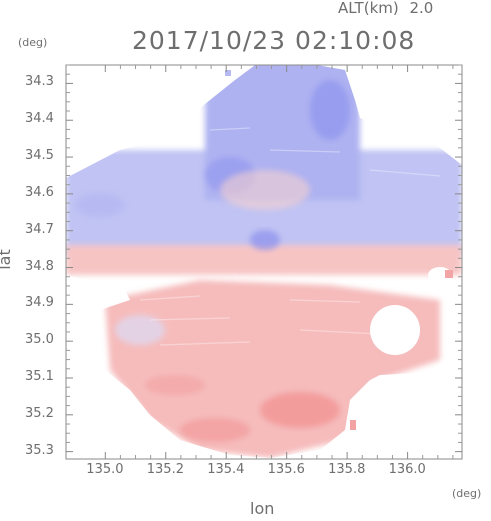 This screenshot has width=491, height=521. I want to click on x-tick-label: 135.0, so click(105, 469).